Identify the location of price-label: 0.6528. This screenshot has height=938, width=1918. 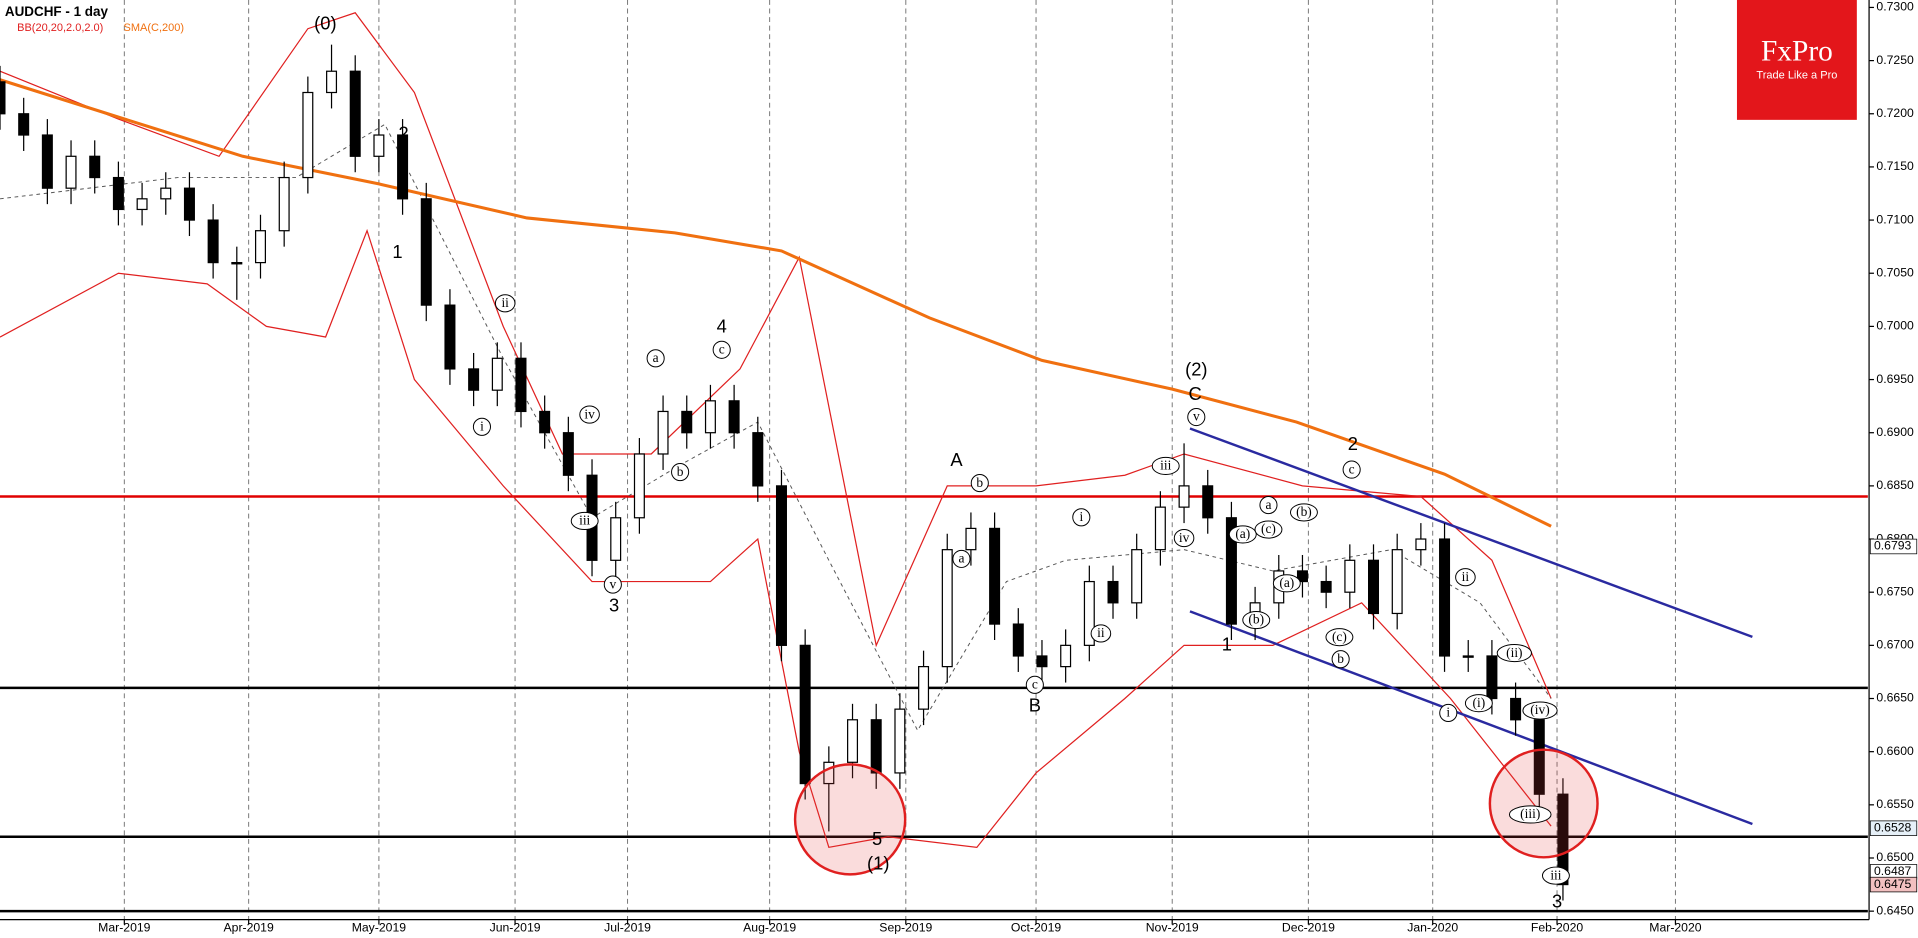
(1893, 827).